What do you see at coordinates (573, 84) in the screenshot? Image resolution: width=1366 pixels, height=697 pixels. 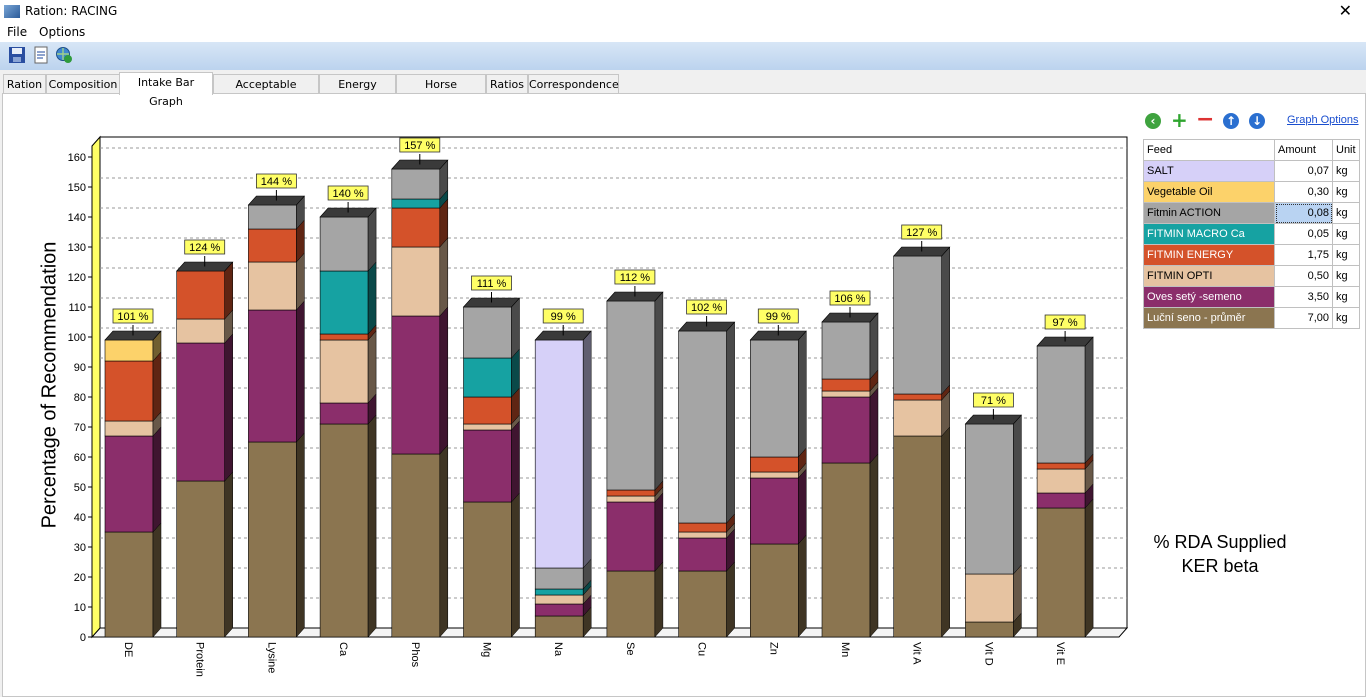 I see `tab-correspondence: Correspondence` at bounding box center [573, 84].